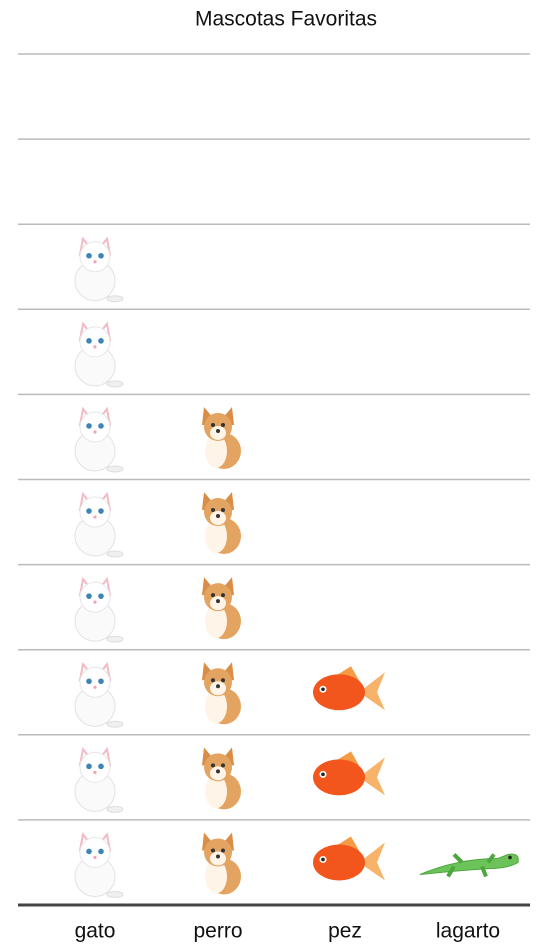  Describe the element at coordinates (345, 931) in the screenshot. I see `x-tick-label: pez` at that location.